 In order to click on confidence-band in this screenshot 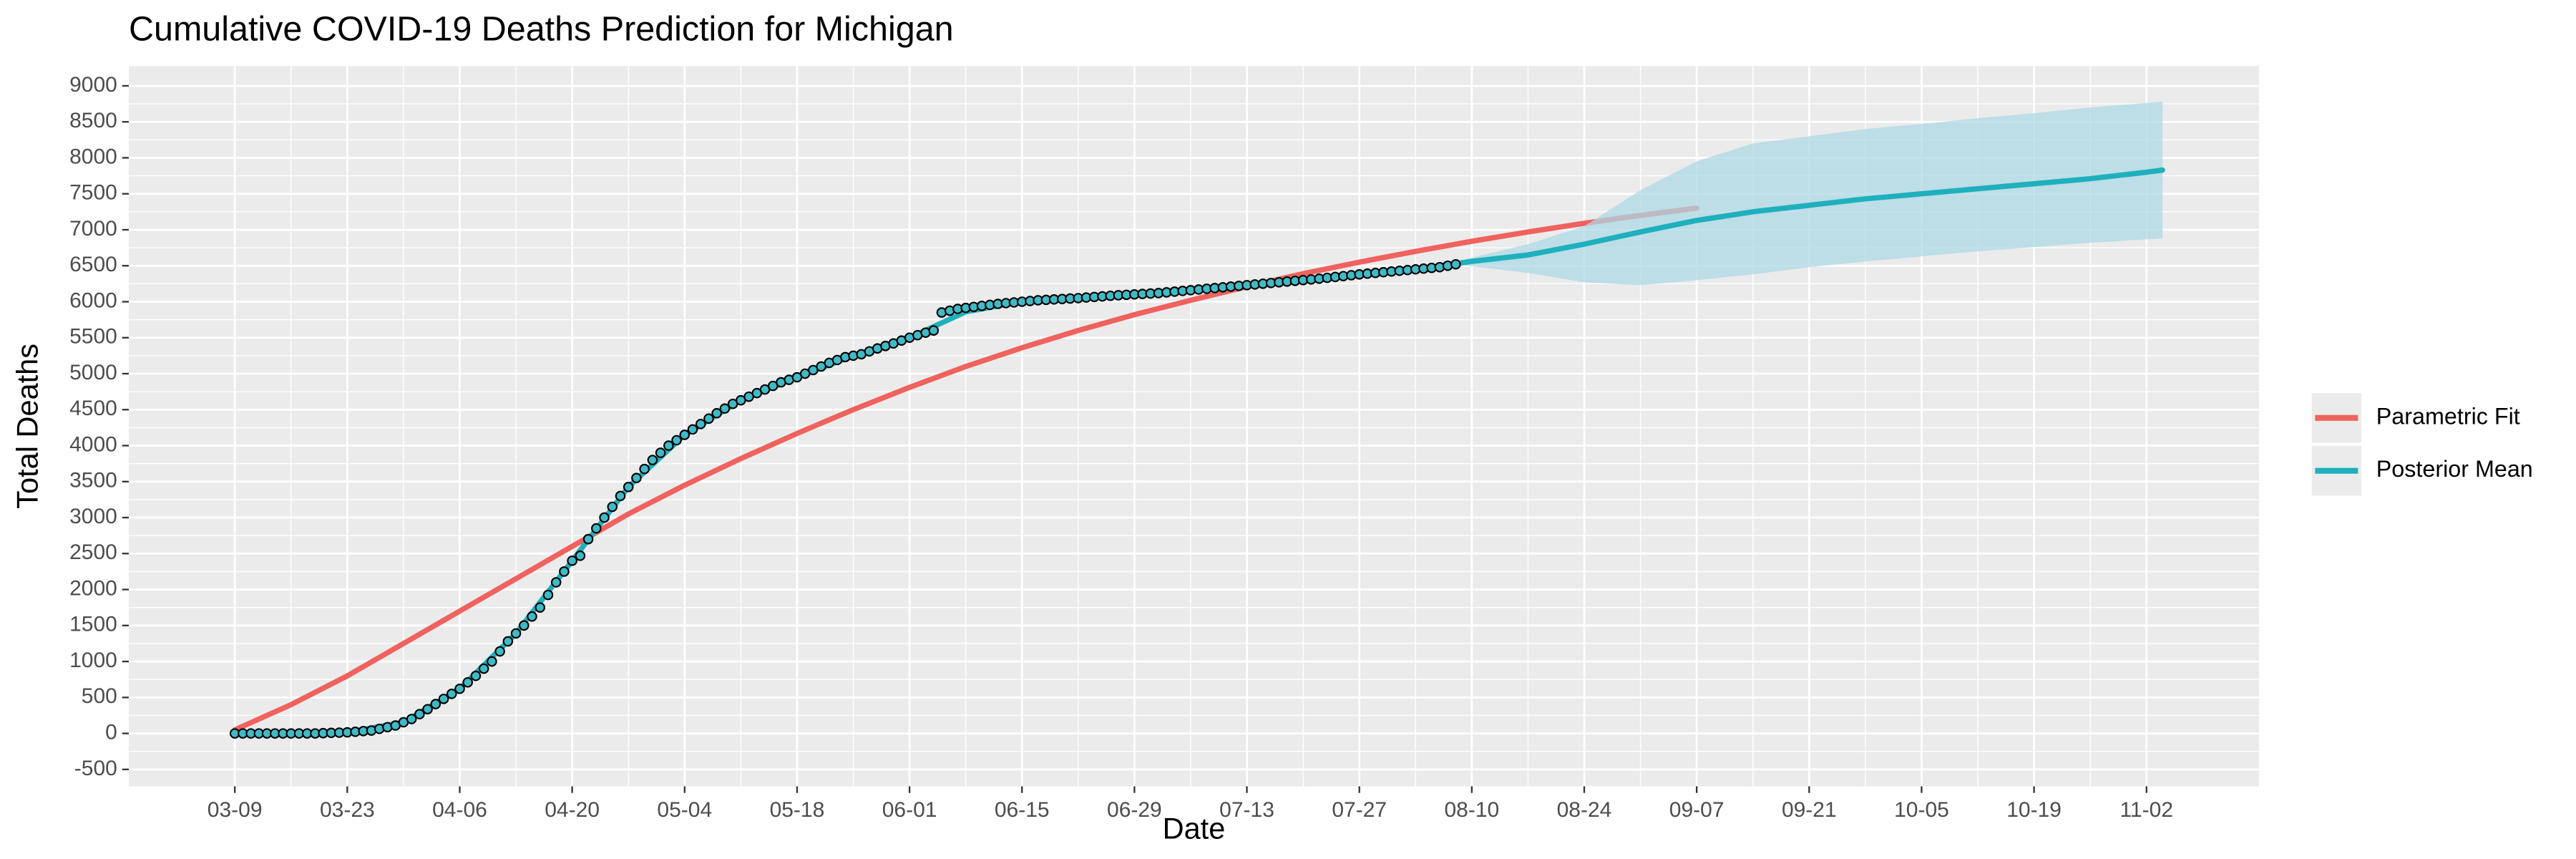, I will do `click(1809, 194)`.